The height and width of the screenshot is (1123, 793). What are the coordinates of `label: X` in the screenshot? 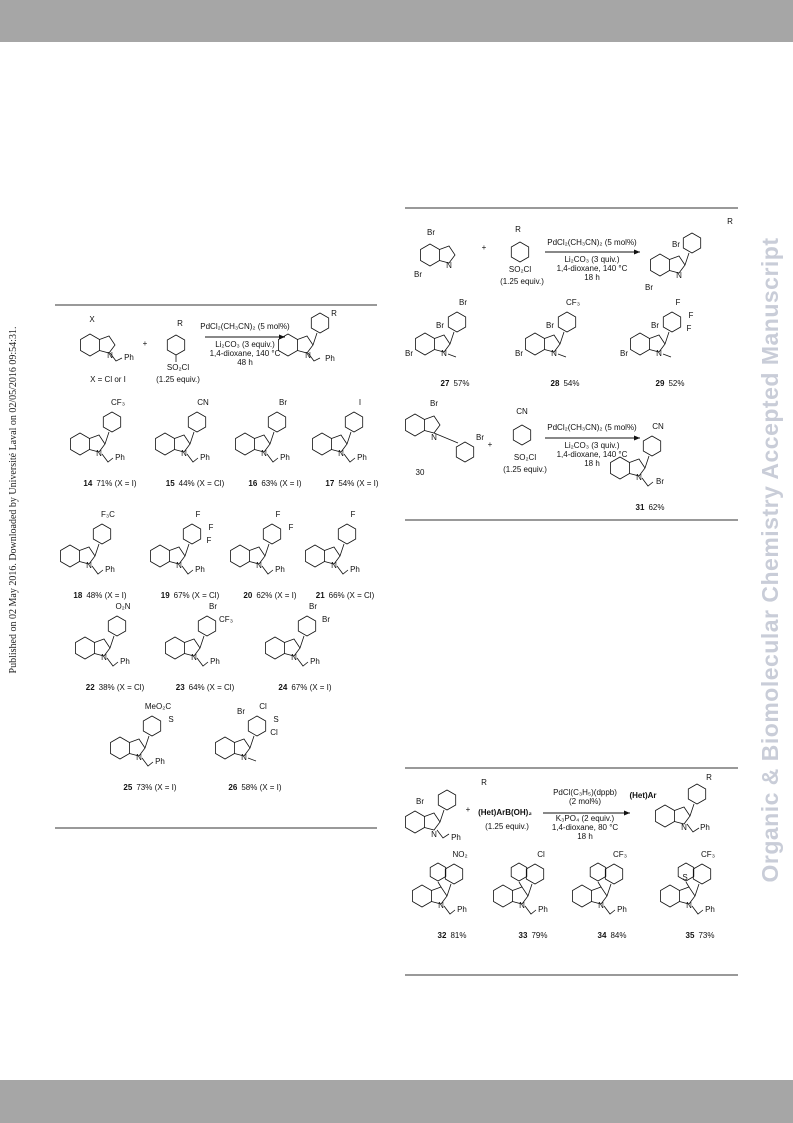 It's located at (92, 319).